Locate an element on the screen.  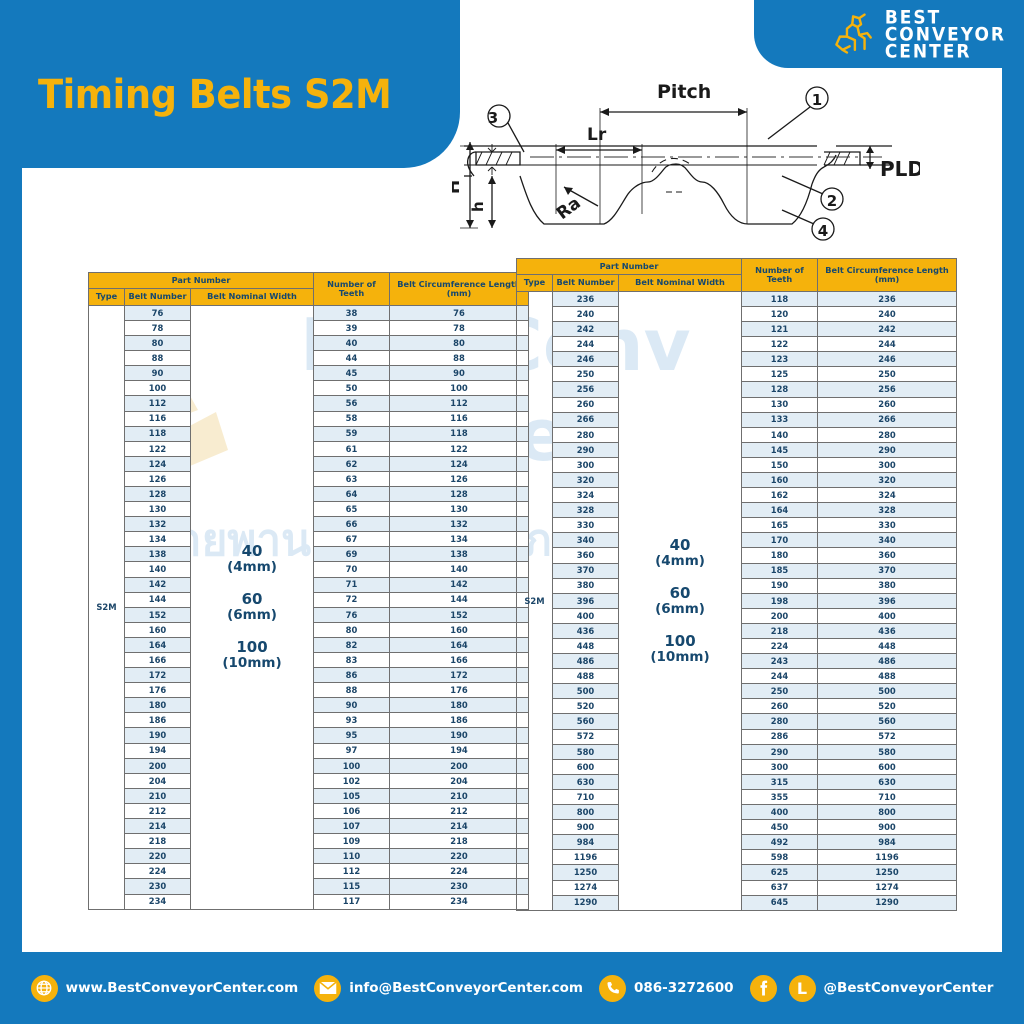
table-row: 328 164 328 is located at coordinates (737, 510).